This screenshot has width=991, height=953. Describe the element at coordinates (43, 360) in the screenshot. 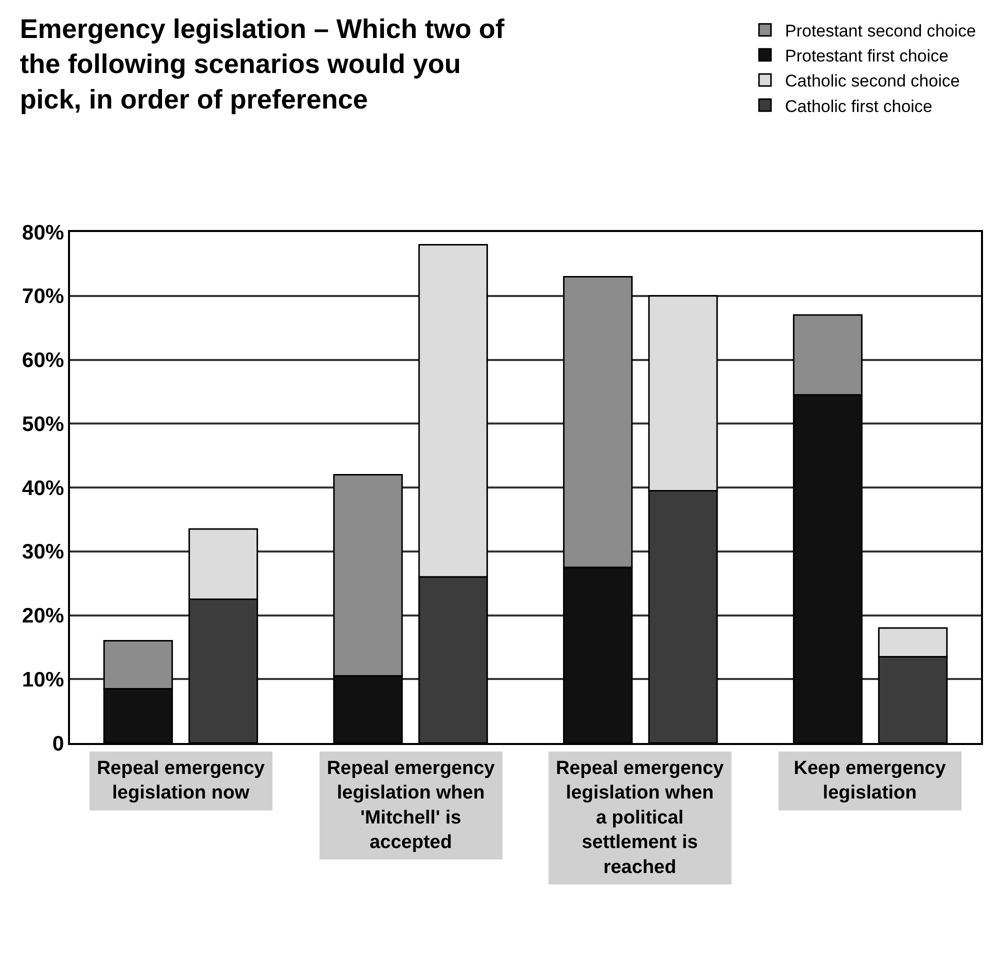

I see `y-tick-label: 60%` at that location.